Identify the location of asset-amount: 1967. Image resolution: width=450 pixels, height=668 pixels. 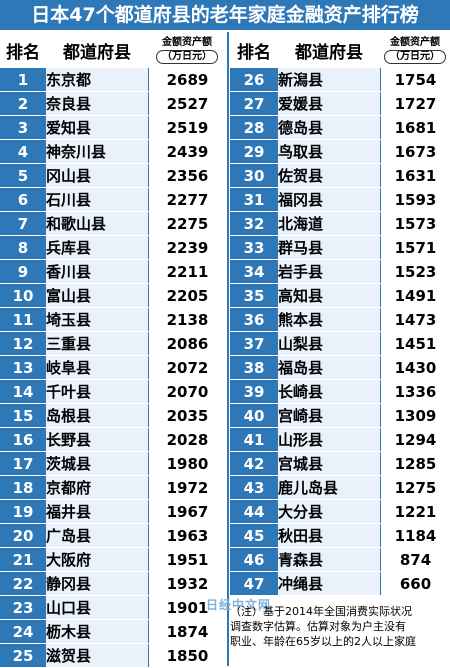
(187, 511).